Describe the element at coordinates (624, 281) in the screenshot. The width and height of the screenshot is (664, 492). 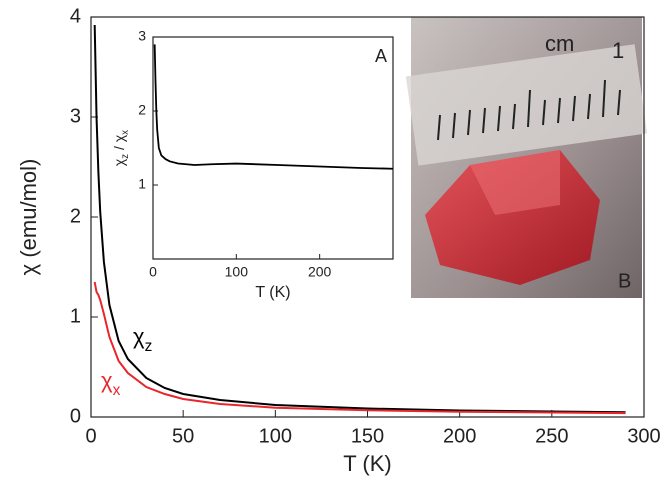
I see `panel-label: B` at that location.